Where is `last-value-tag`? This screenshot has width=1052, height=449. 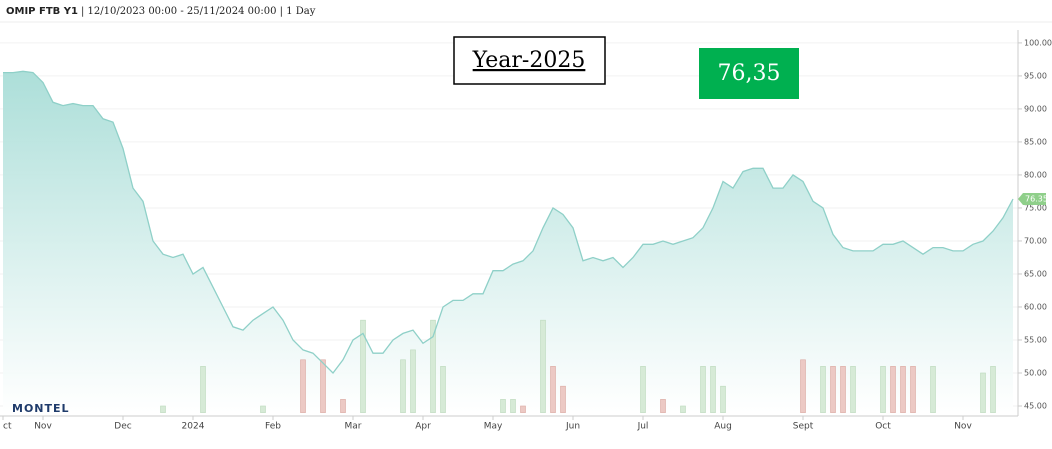 last-value-tag is located at coordinates (1032, 199).